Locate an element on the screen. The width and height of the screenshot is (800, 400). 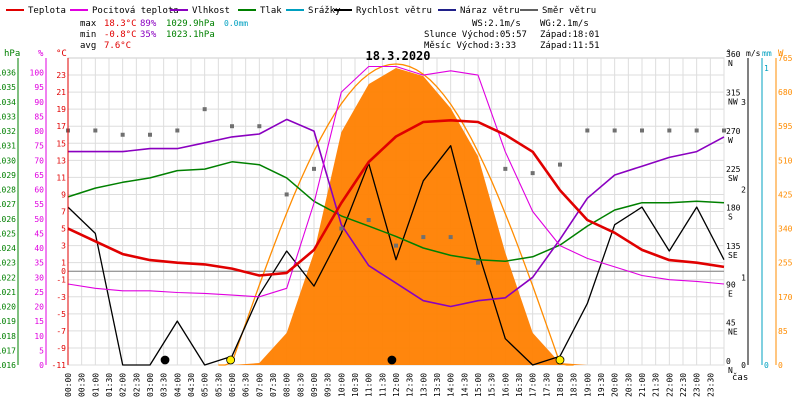
tick-solar: 595 is located at coordinates (785, 126).